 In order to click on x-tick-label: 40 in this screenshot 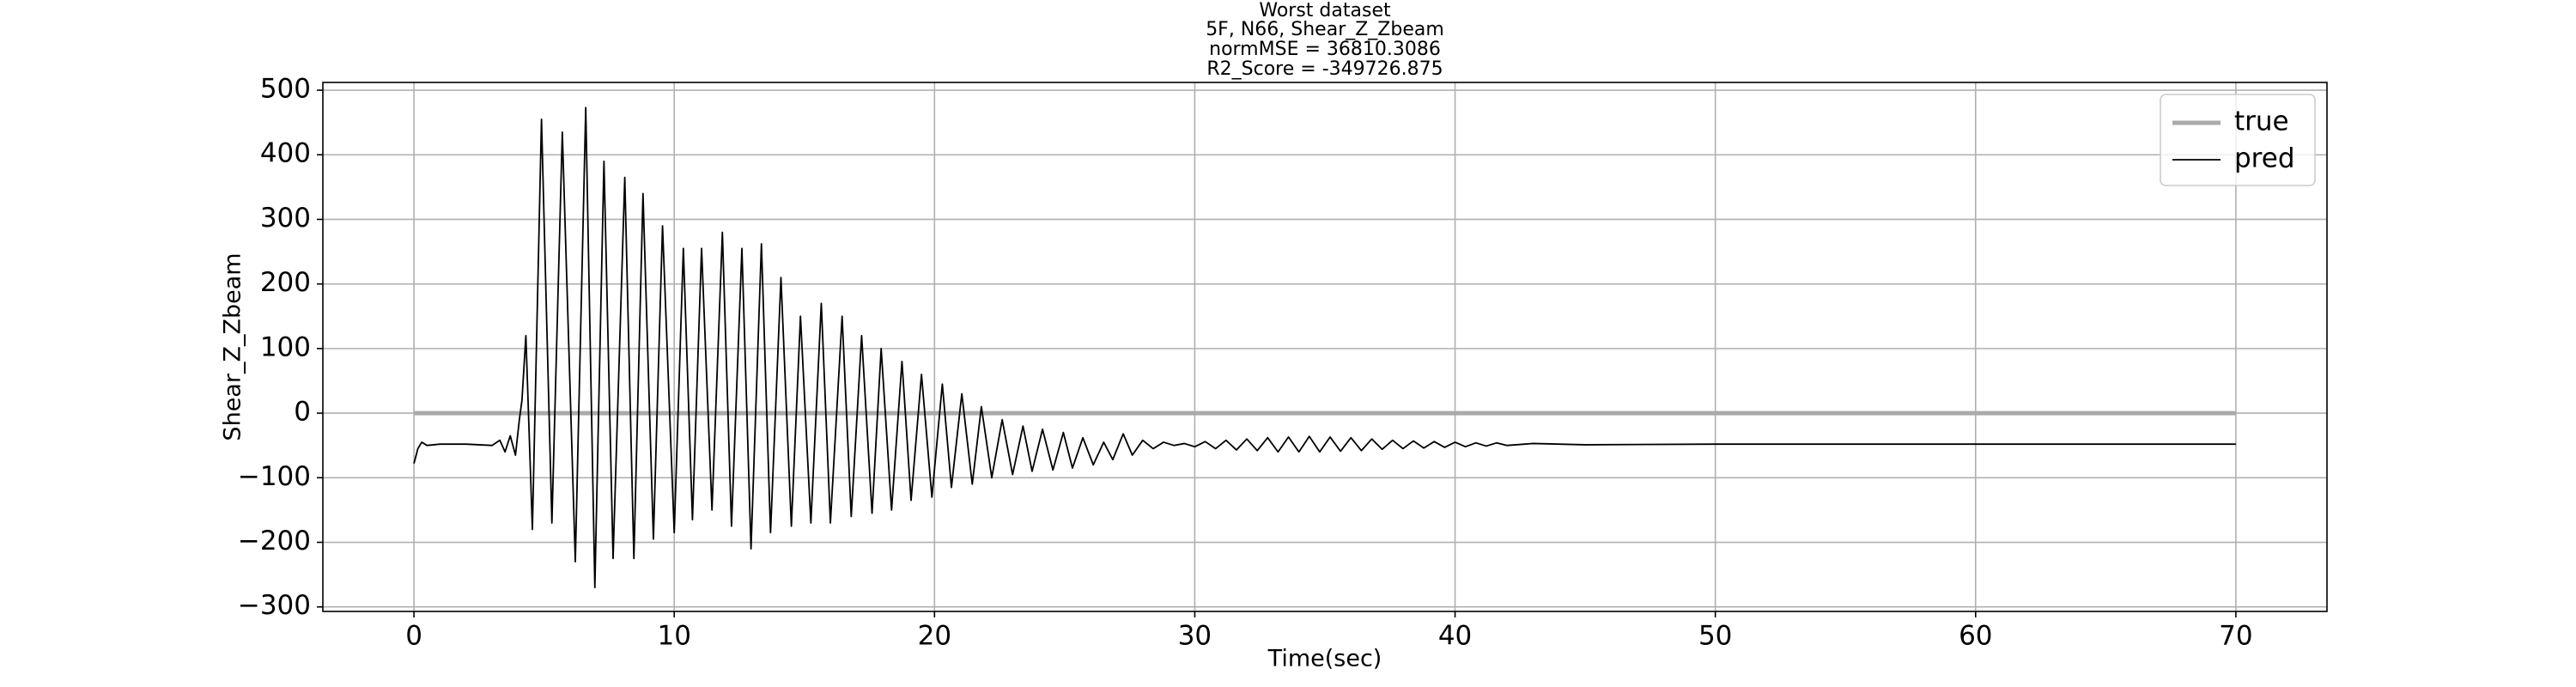, I will do `click(1455, 636)`.